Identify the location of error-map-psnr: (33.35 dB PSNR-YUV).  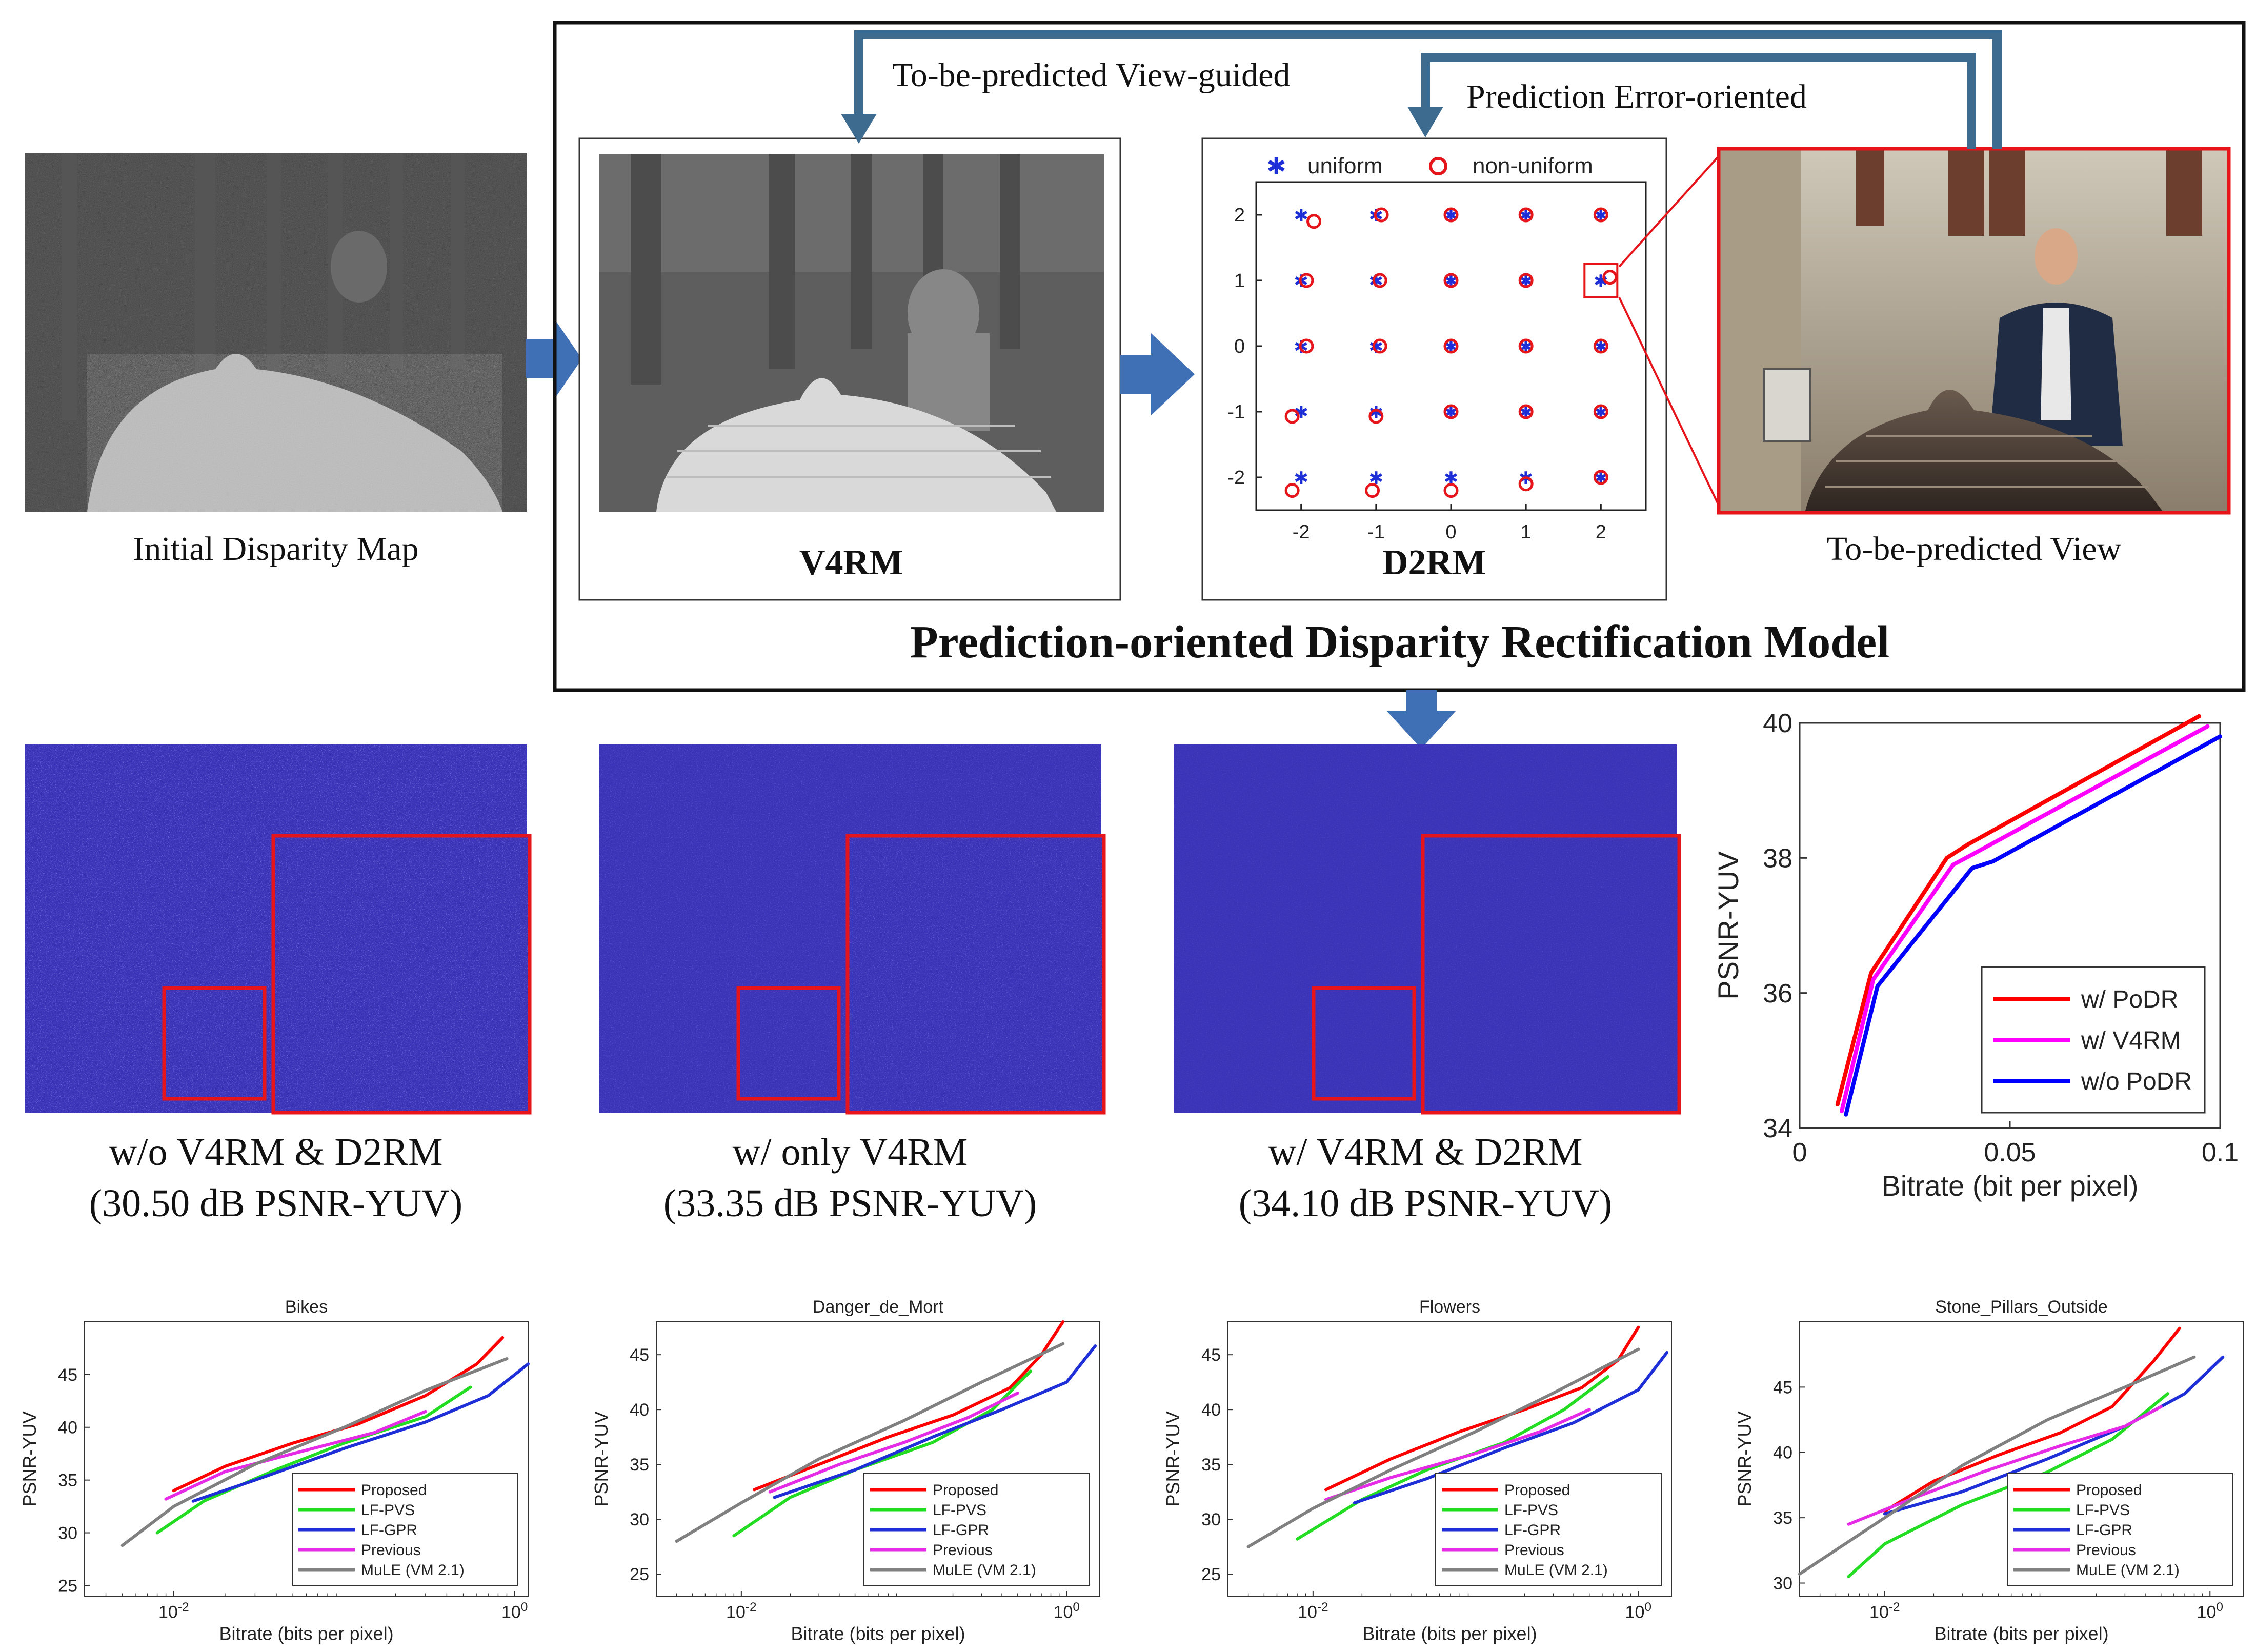
(850, 1203).